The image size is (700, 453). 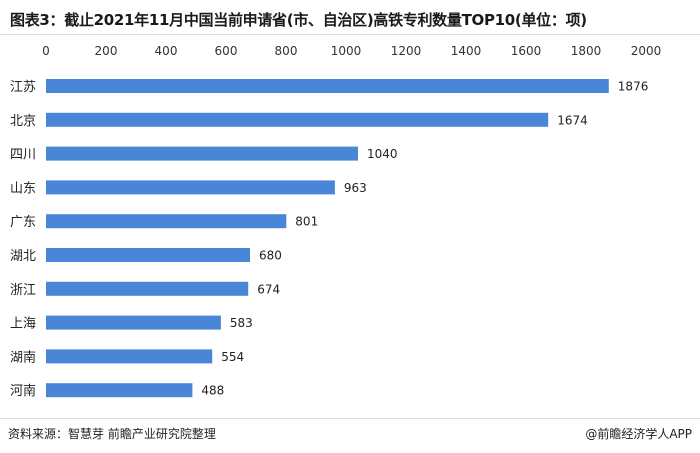 I want to click on source-note: 资料来源：智慧芽 前瞻产业研究院整理, so click(x=112, y=434).